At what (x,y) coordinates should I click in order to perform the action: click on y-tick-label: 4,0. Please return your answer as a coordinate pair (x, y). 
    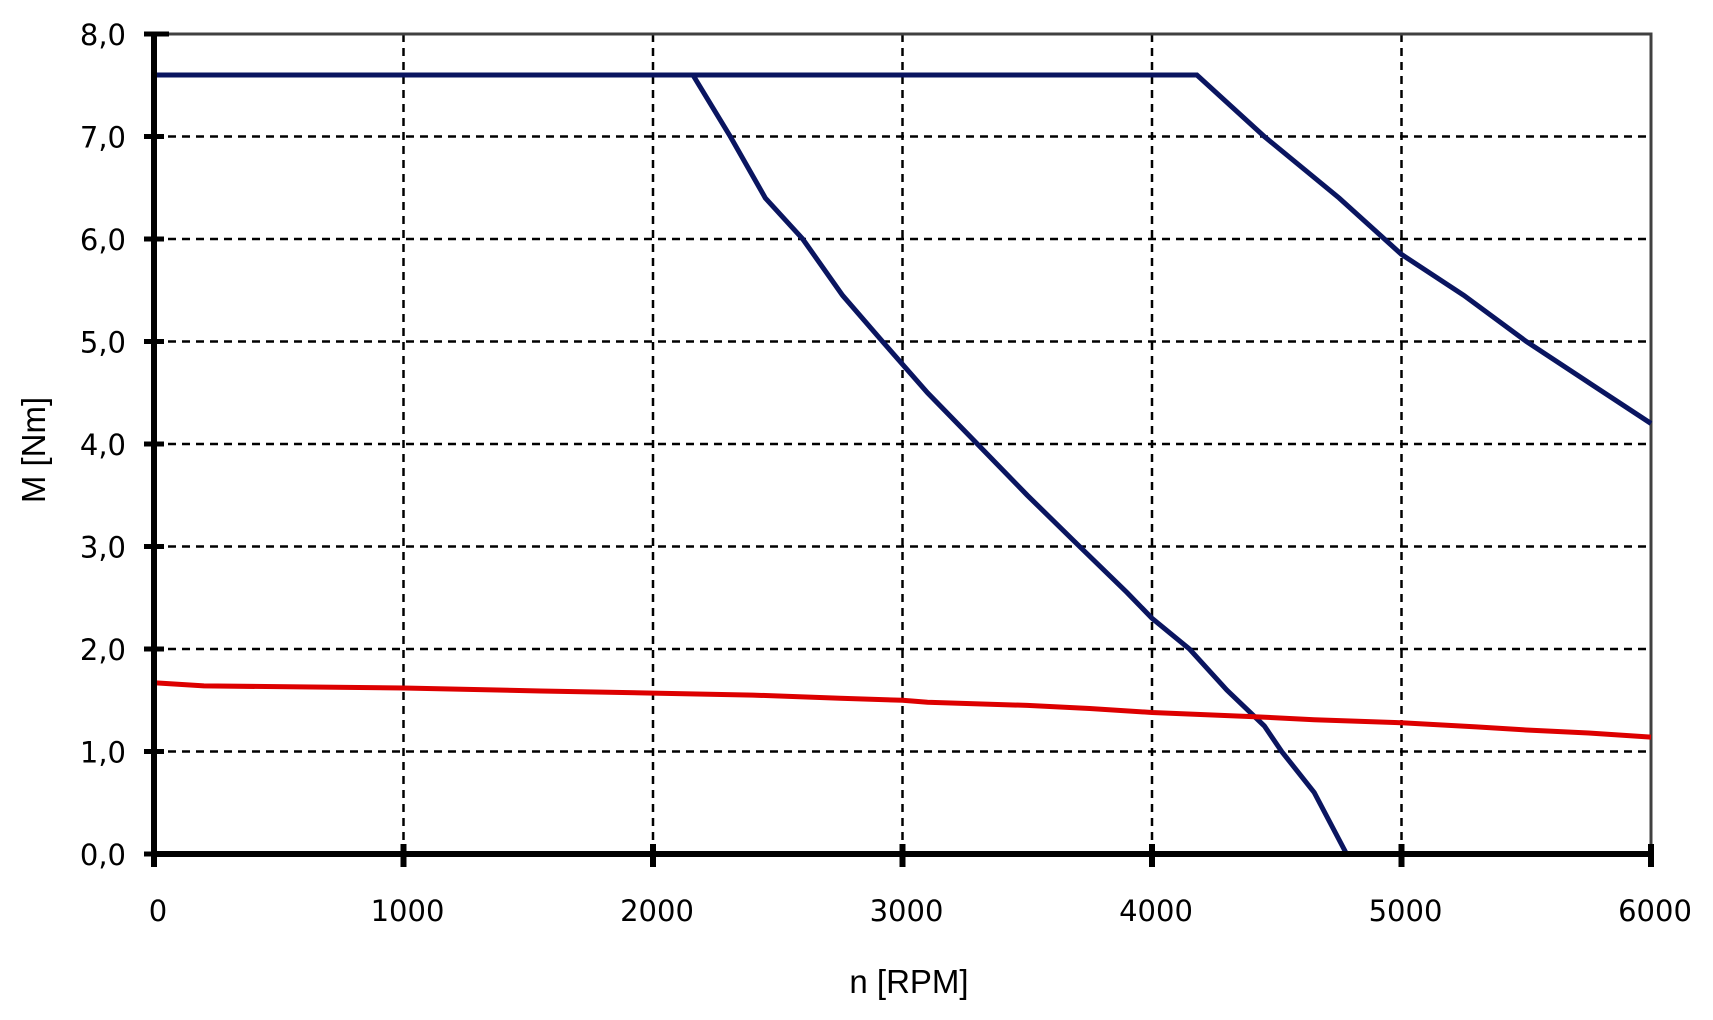
    Looking at the image, I should click on (103, 445).